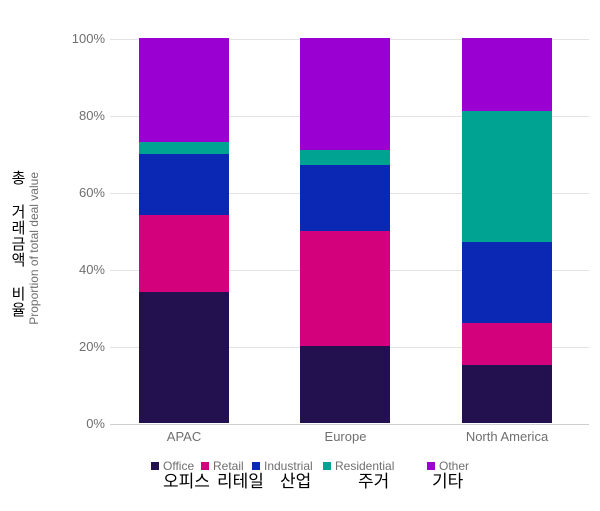 This screenshot has height=511, width=600. What do you see at coordinates (88, 38) in the screenshot?
I see `y-tick-label: 100%` at bounding box center [88, 38].